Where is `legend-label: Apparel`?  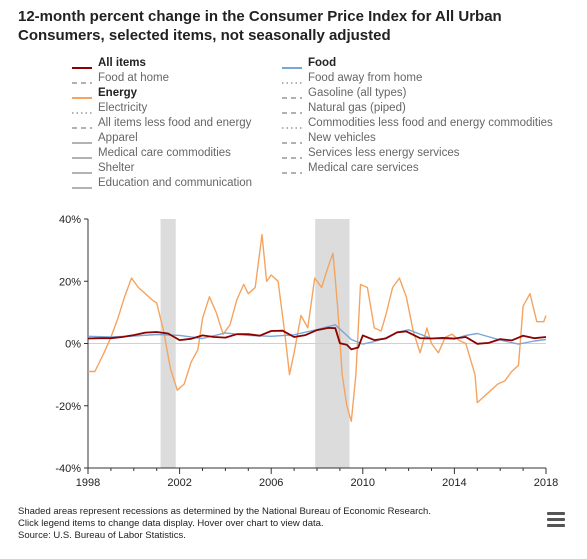
legend-label: Apparel is located at coordinates (118, 138).